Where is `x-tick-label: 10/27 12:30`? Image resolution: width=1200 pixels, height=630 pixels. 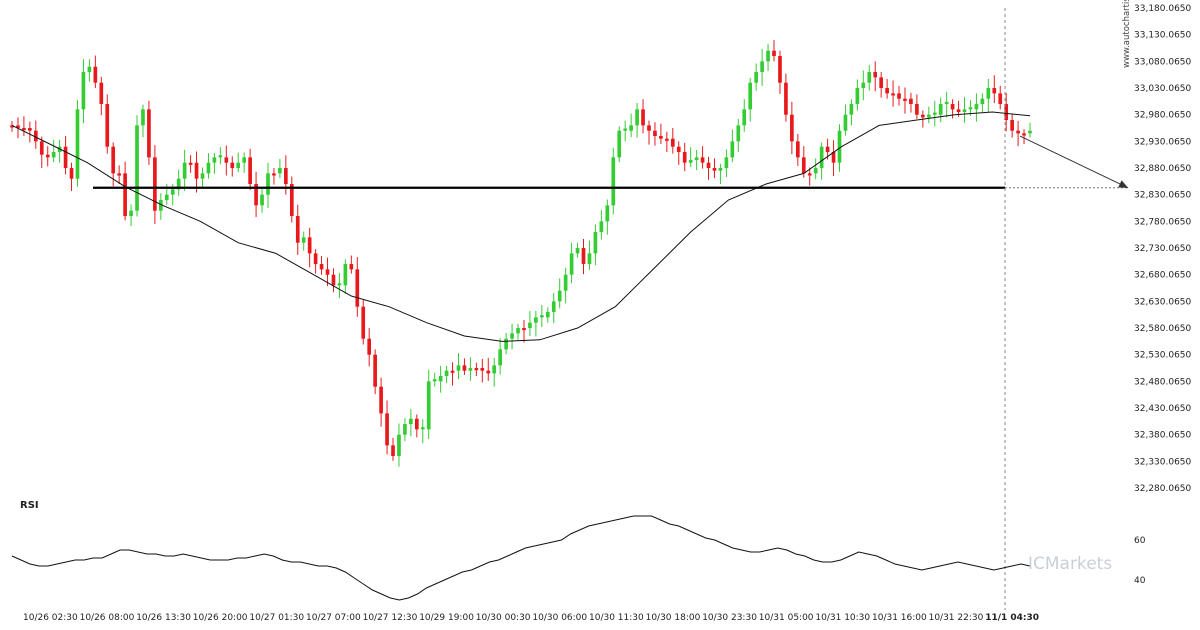 x-tick-label: 10/27 12:30 is located at coordinates (390, 618).